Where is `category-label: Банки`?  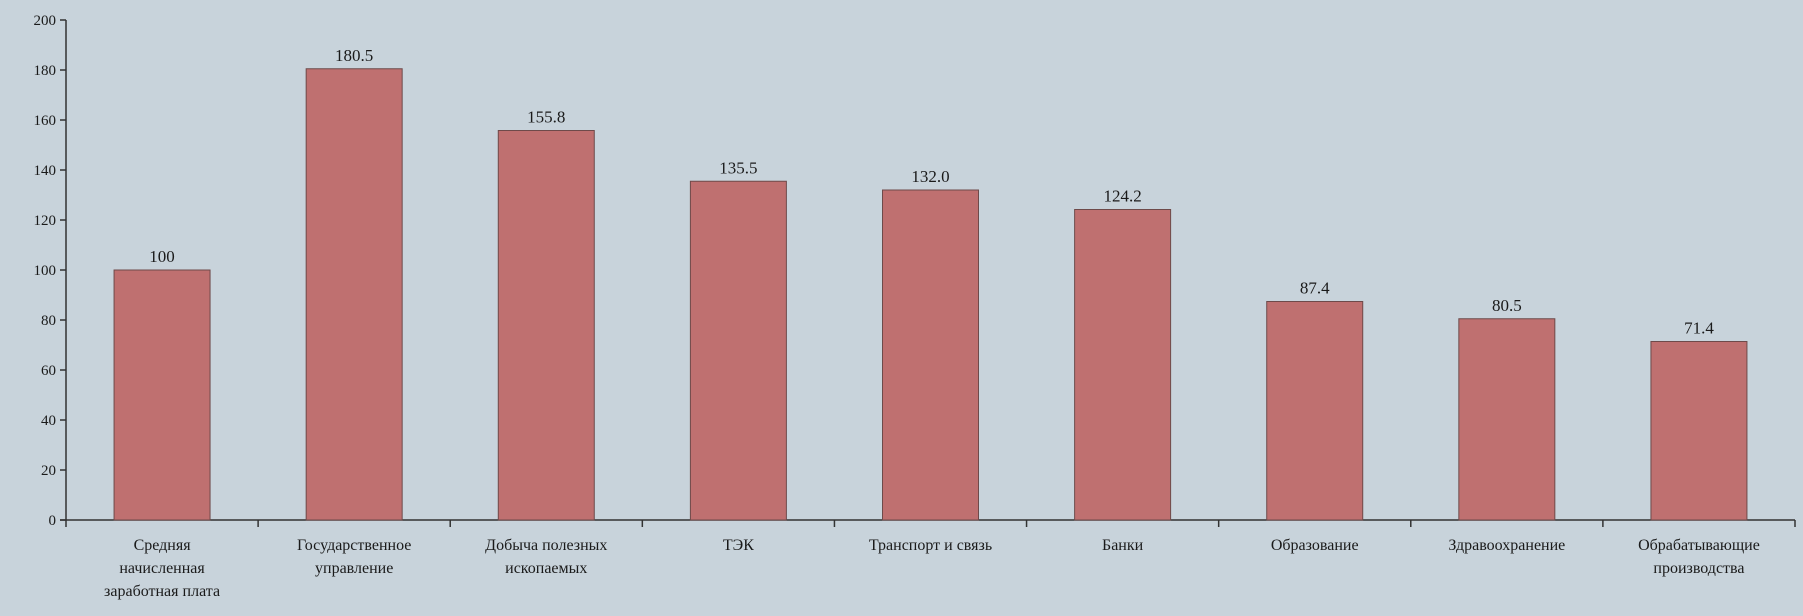 category-label: Банки is located at coordinates (1123, 545).